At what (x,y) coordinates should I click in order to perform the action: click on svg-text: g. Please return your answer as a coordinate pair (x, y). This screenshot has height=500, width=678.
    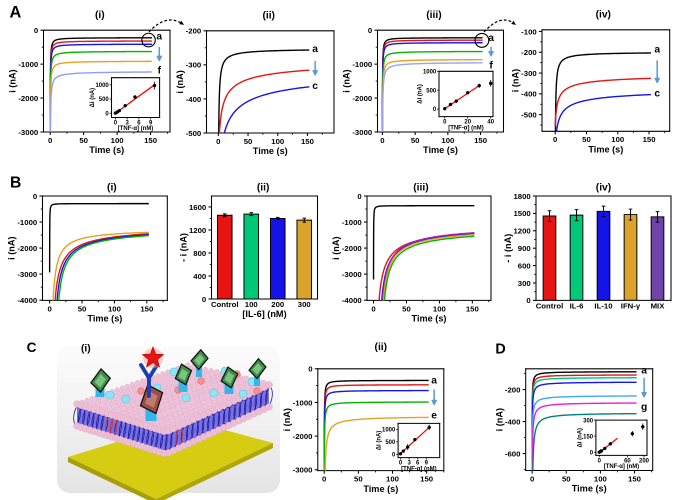
    Looking at the image, I should click on (644, 407).